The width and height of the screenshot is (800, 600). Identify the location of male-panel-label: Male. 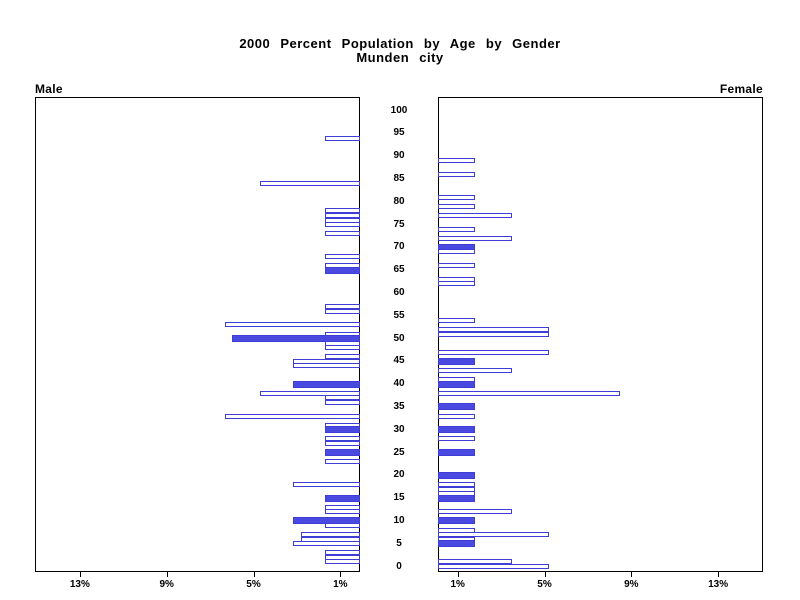
(49, 89).